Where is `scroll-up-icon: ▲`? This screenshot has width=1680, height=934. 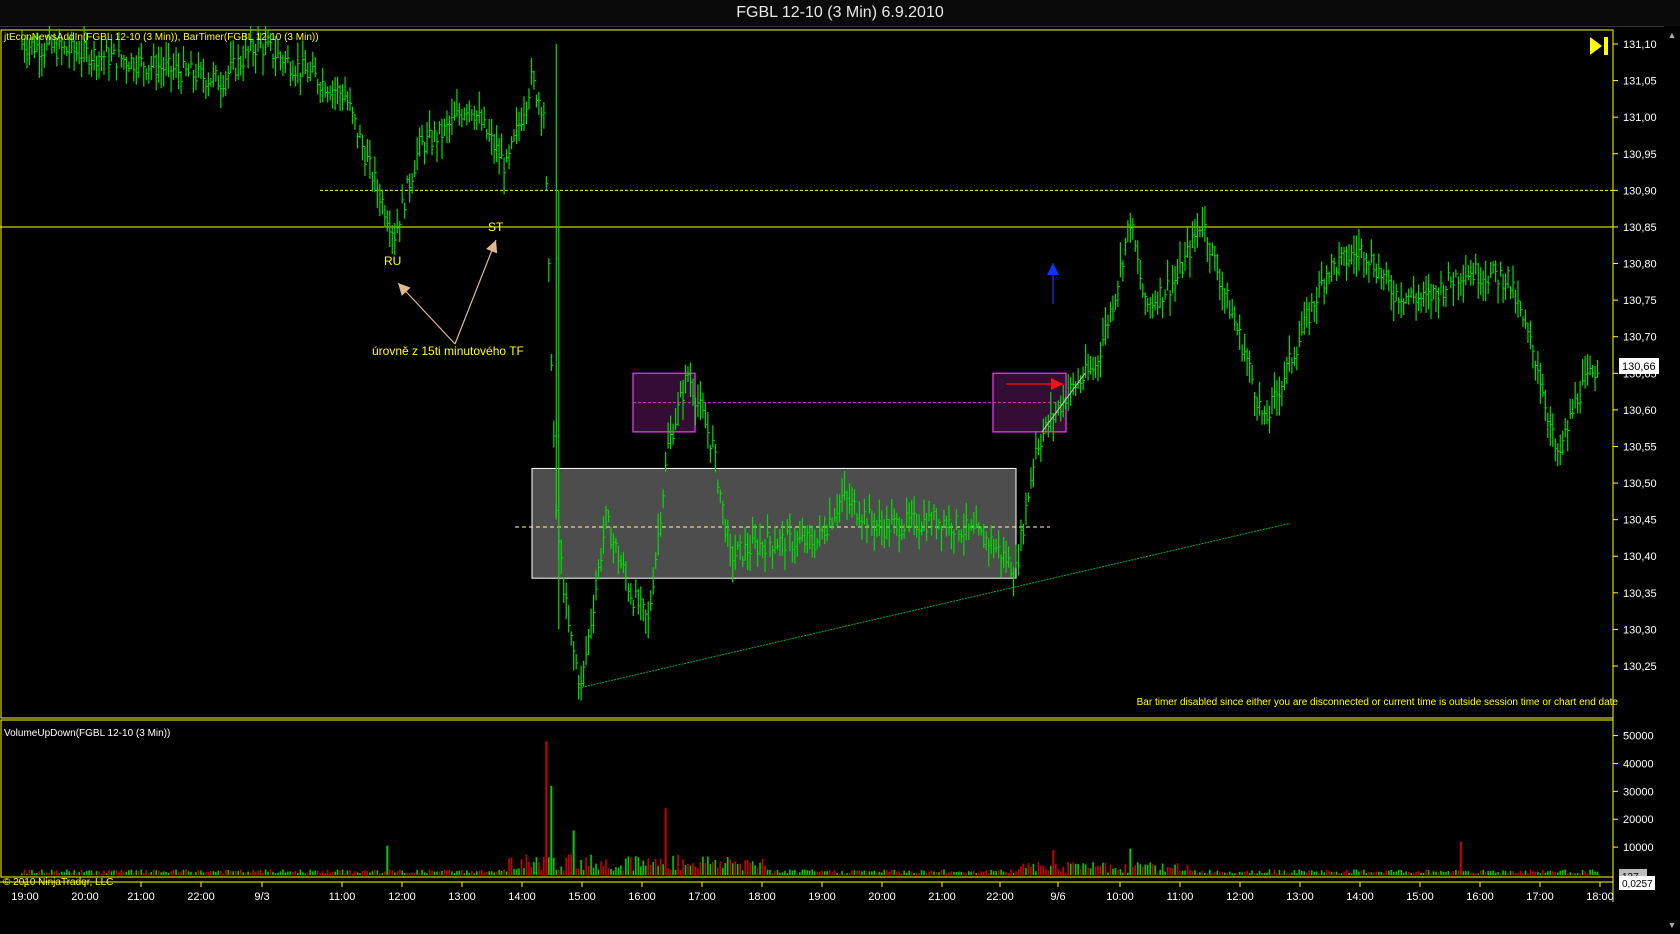 scroll-up-icon: ▲ is located at coordinates (1672, 35).